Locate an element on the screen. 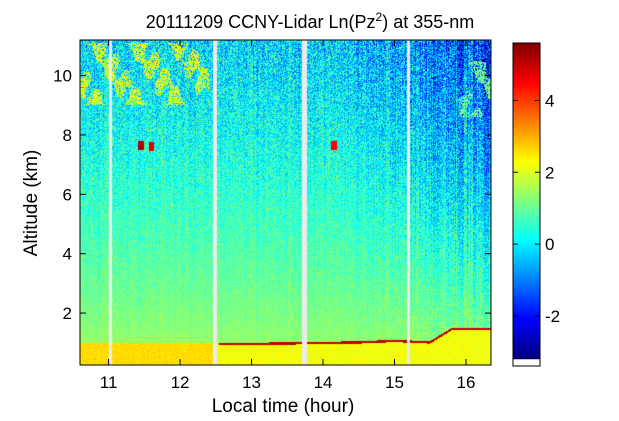  chart-title-superscript: 2 is located at coordinates (379, 17).